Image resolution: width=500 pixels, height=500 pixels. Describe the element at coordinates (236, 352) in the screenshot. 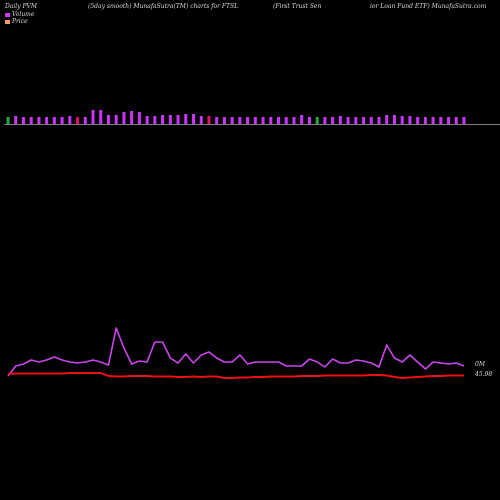

I see `volume-line` at that location.